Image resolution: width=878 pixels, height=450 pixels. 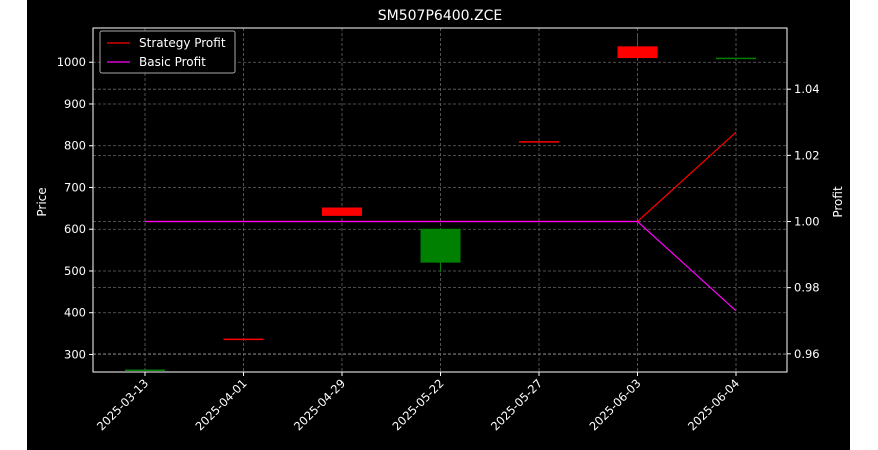 What do you see at coordinates (614, 404) in the screenshot?
I see `x-tick-label: 2025-06-03` at bounding box center [614, 404].